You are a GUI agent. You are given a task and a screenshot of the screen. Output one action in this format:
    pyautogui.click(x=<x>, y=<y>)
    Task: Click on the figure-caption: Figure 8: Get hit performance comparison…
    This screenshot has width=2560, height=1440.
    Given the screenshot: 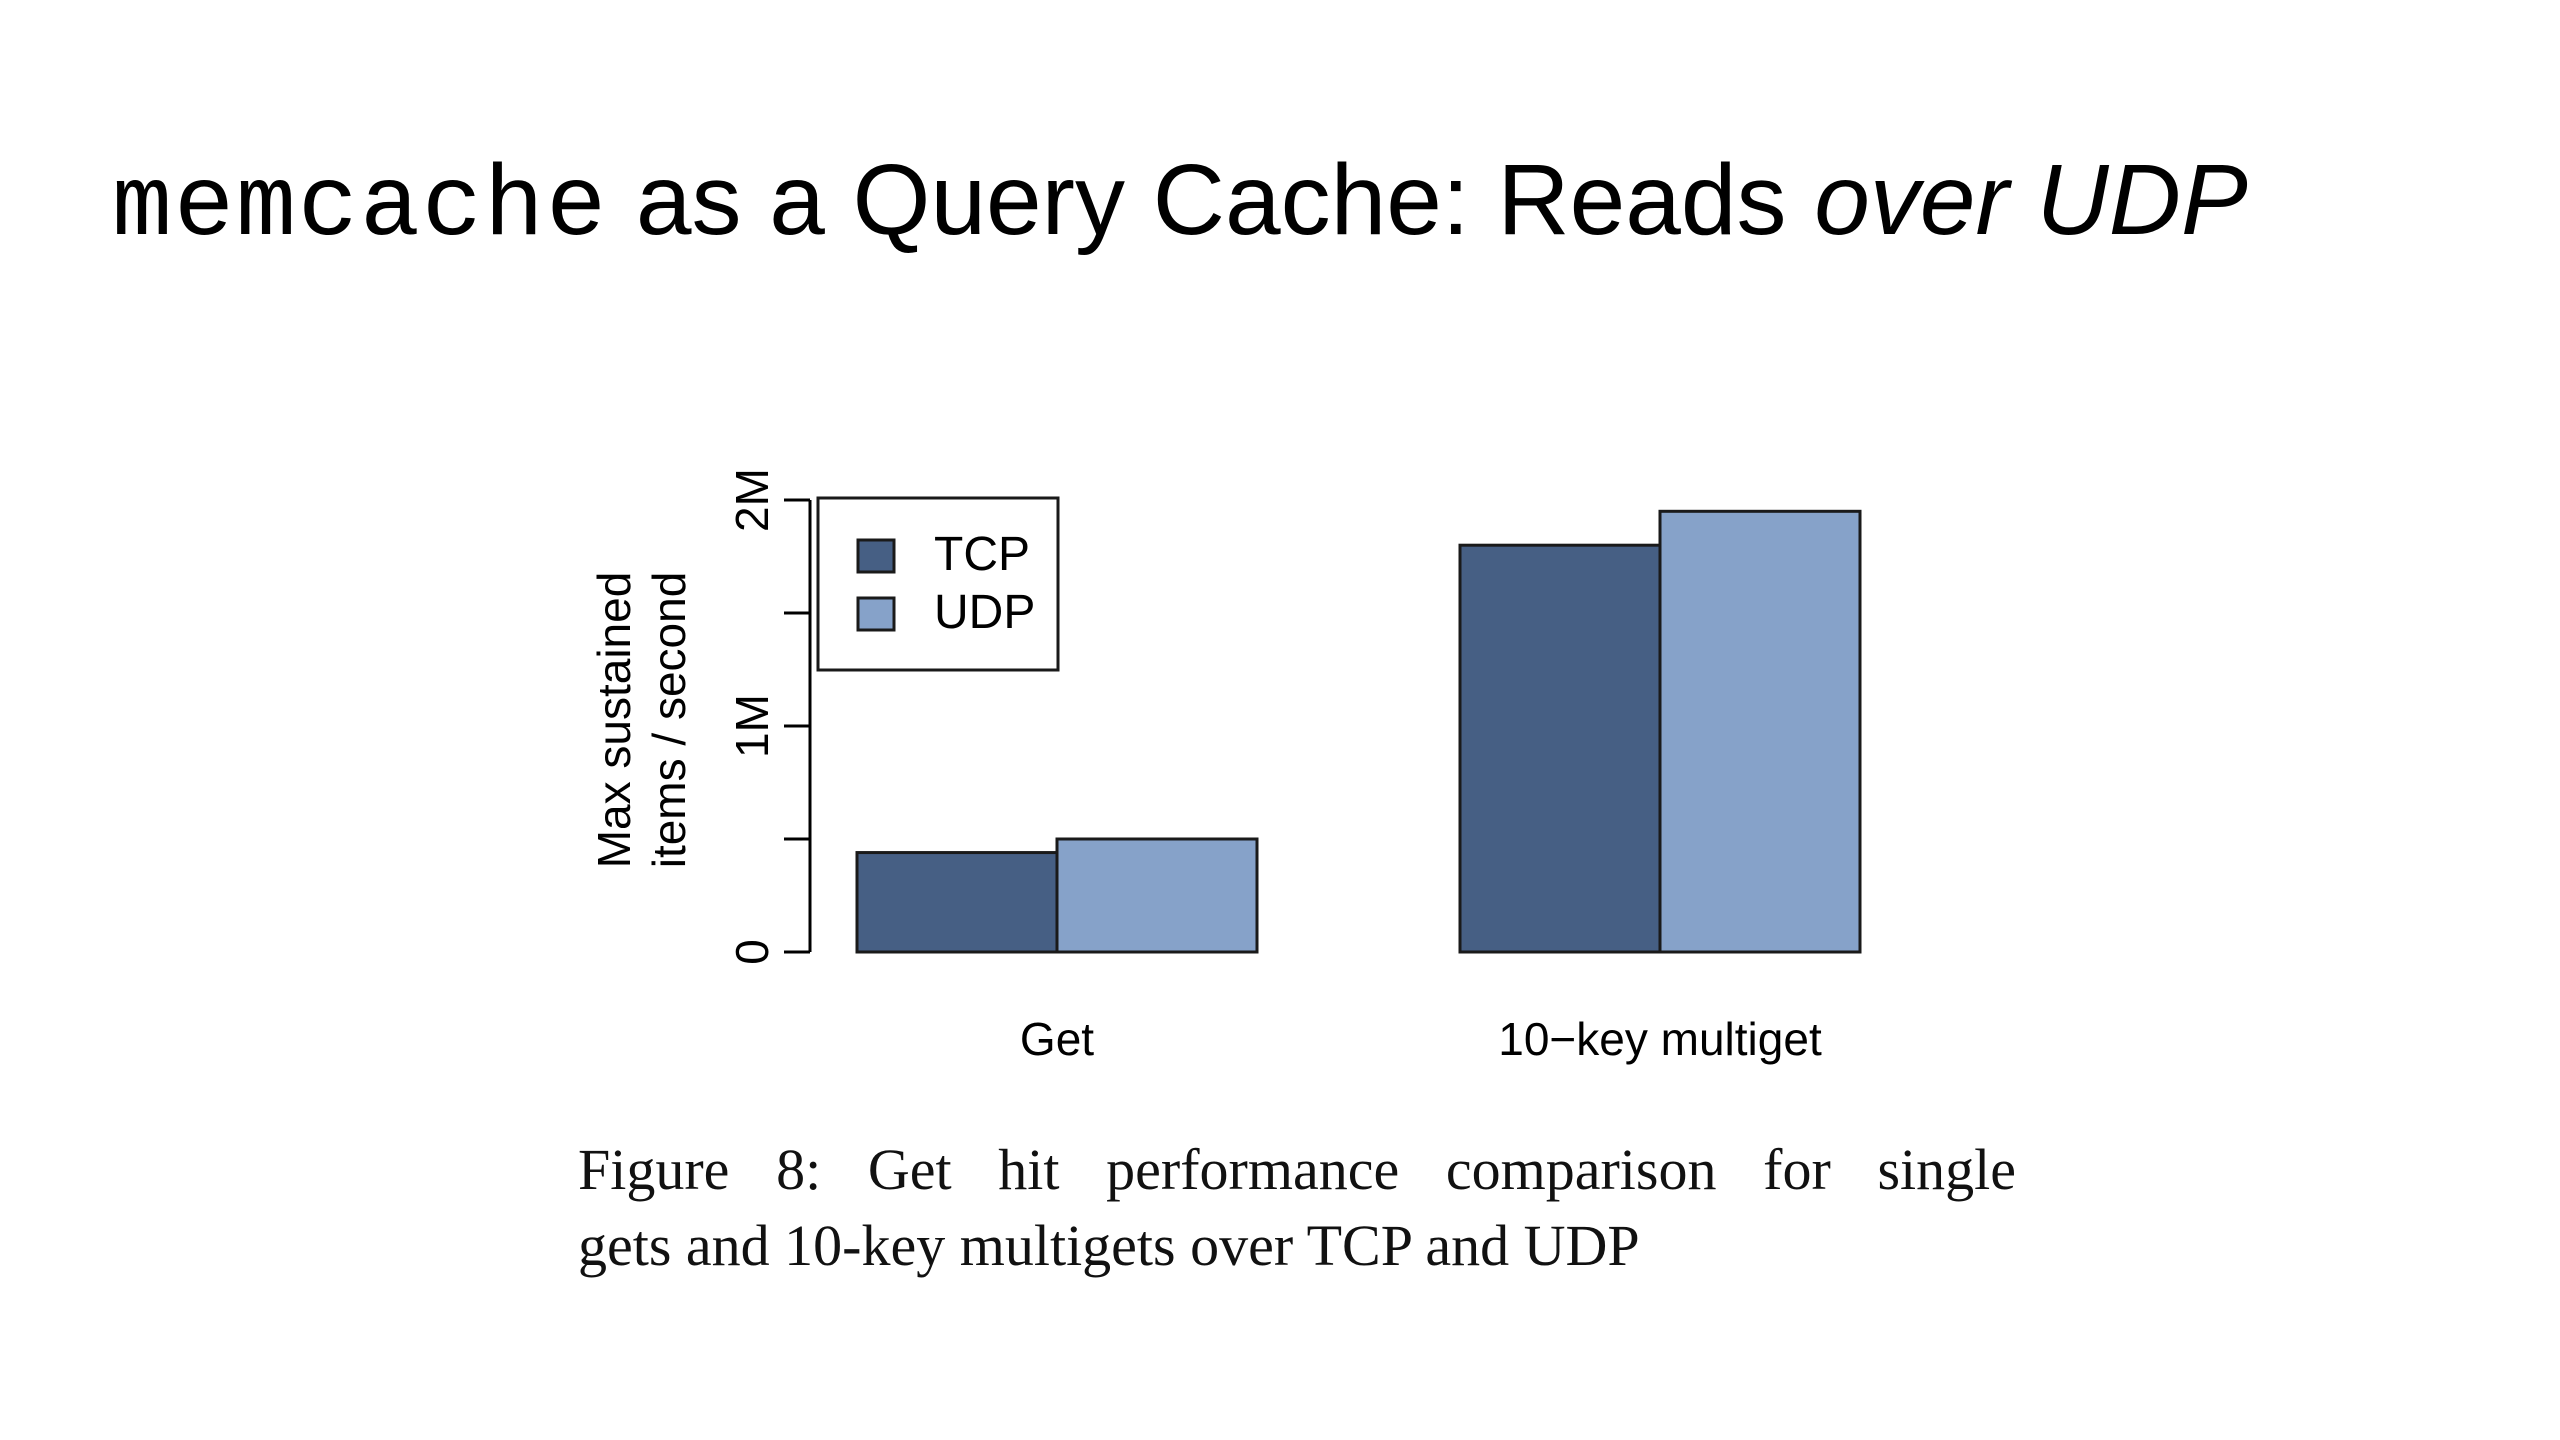 What is the action you would take?
    pyautogui.click(x=1297, y=1208)
    